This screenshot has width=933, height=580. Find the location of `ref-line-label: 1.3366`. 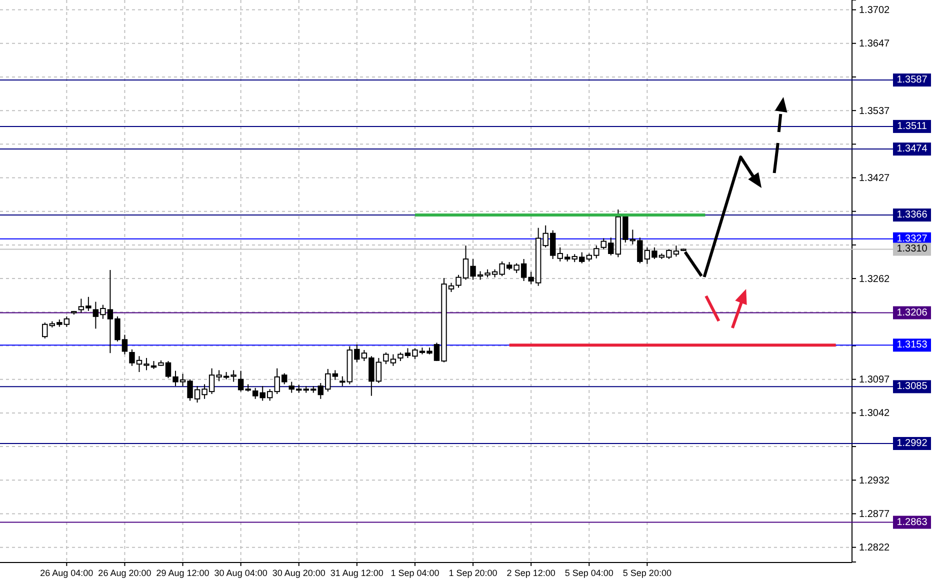

ref-line-label: 1.3366 is located at coordinates (912, 215).